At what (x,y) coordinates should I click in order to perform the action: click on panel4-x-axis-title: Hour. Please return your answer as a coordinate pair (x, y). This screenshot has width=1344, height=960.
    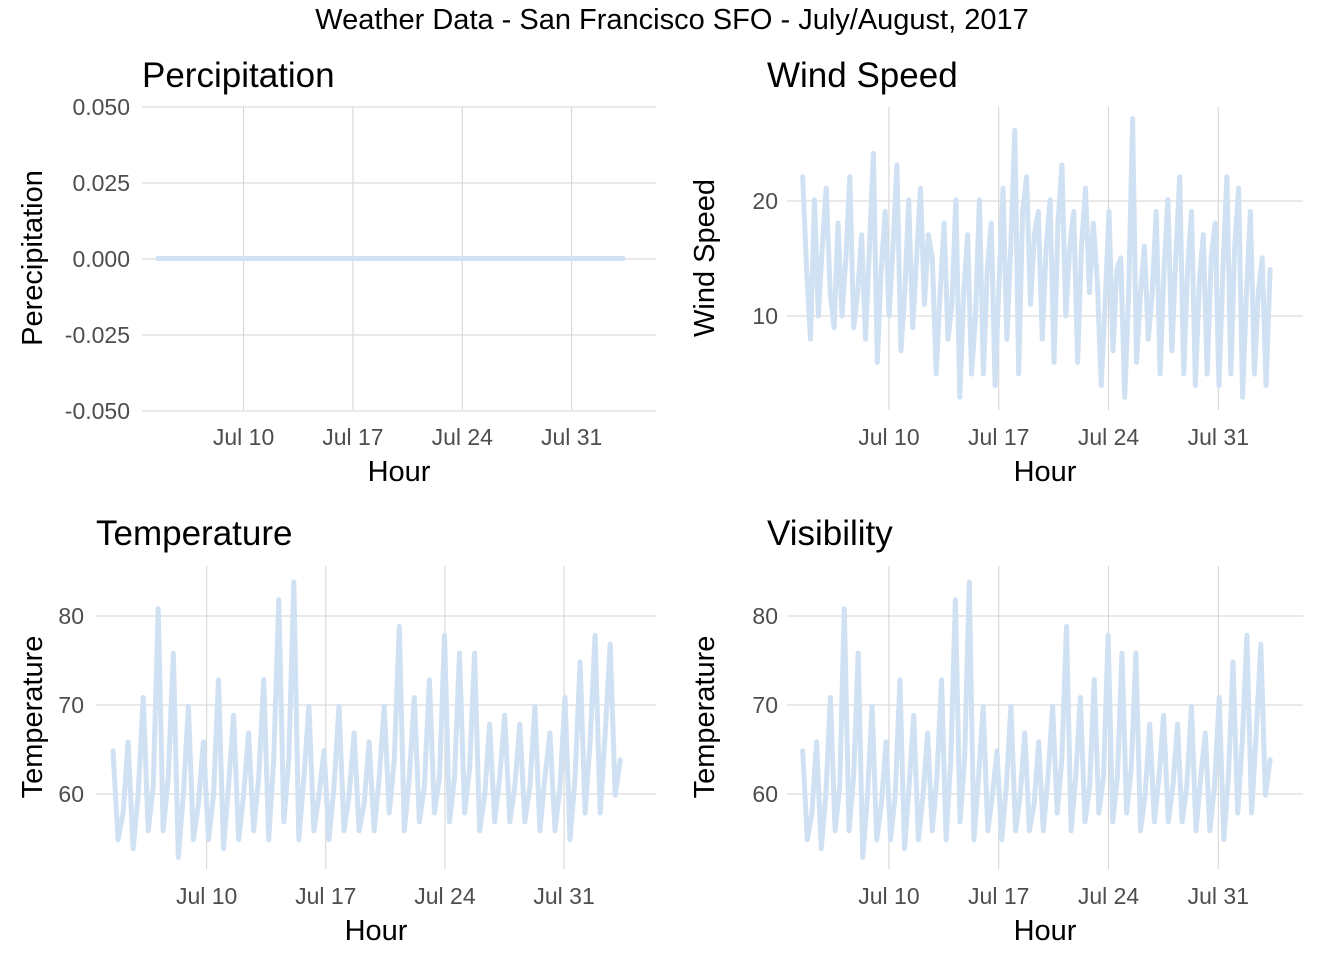
    Looking at the image, I should click on (1045, 931).